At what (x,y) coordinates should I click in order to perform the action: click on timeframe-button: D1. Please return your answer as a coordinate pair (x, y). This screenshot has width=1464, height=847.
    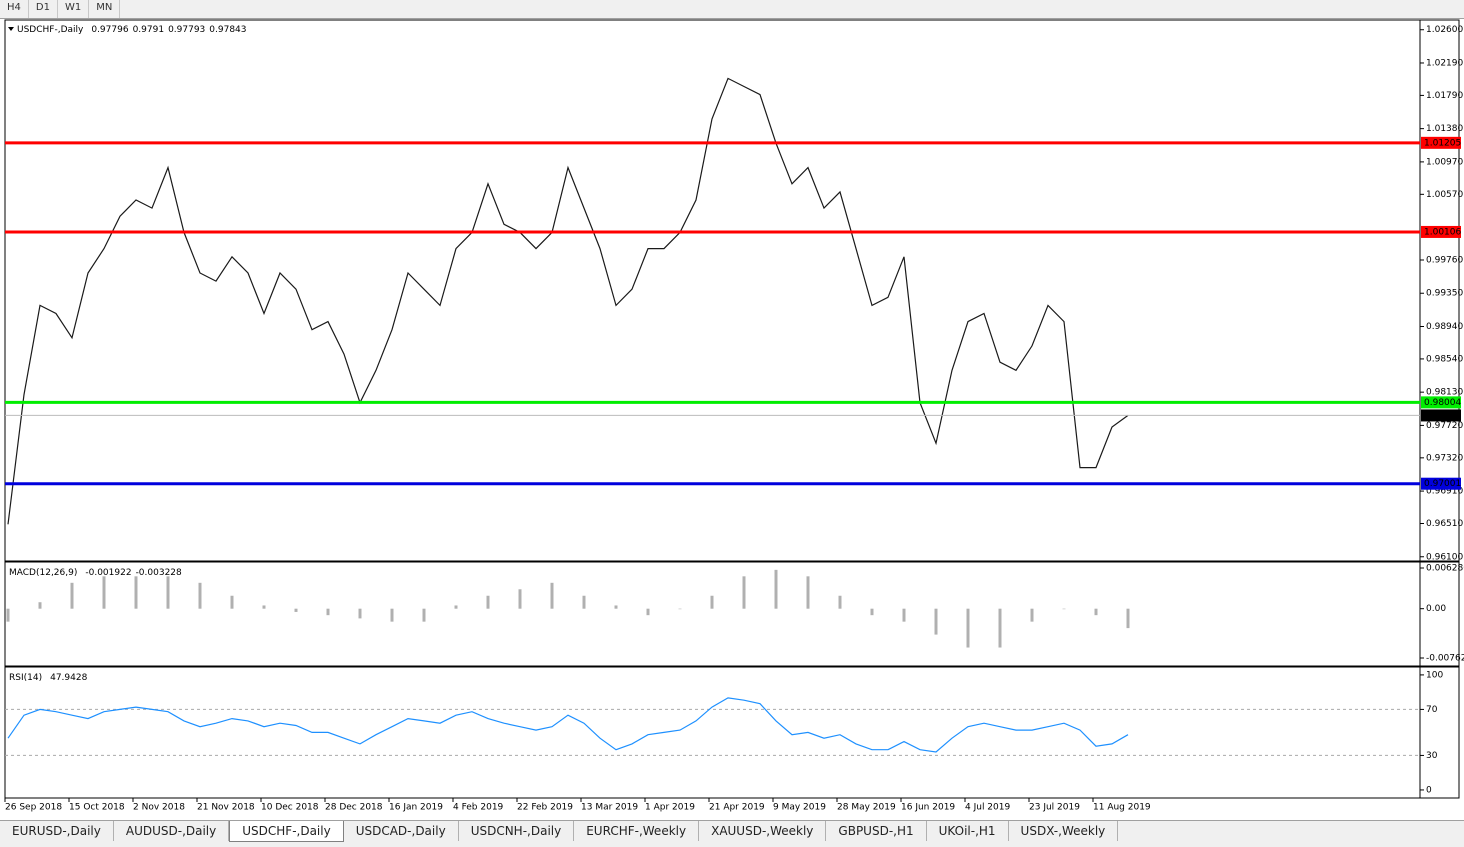
    Looking at the image, I should click on (43, 9).